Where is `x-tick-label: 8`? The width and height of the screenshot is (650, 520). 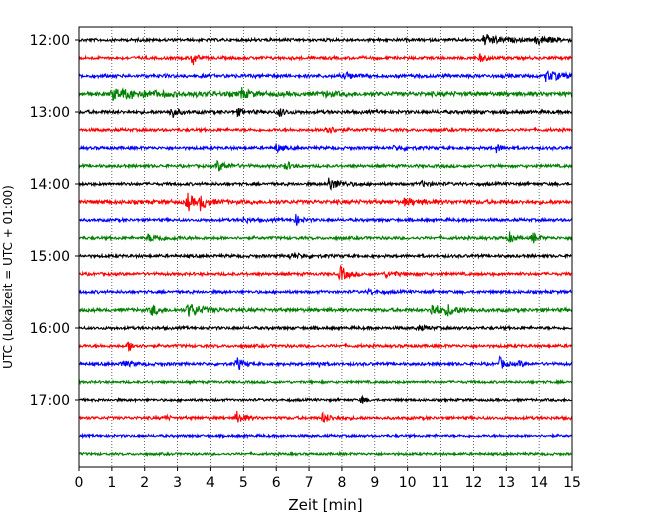
x-tick-label: 8 is located at coordinates (341, 483).